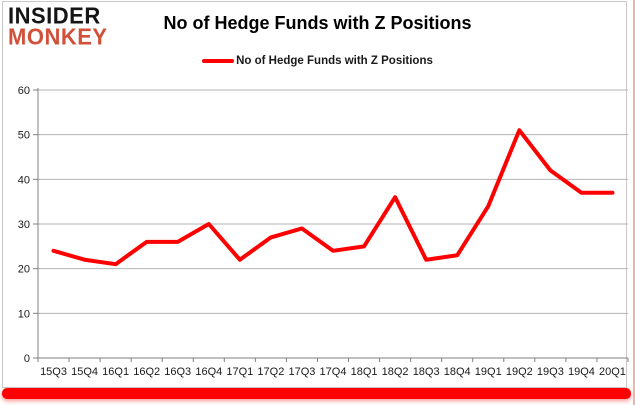 The height and width of the screenshot is (405, 635). Describe the element at coordinates (24, 225) in the screenshot. I see `y-tick-label: 30` at that location.